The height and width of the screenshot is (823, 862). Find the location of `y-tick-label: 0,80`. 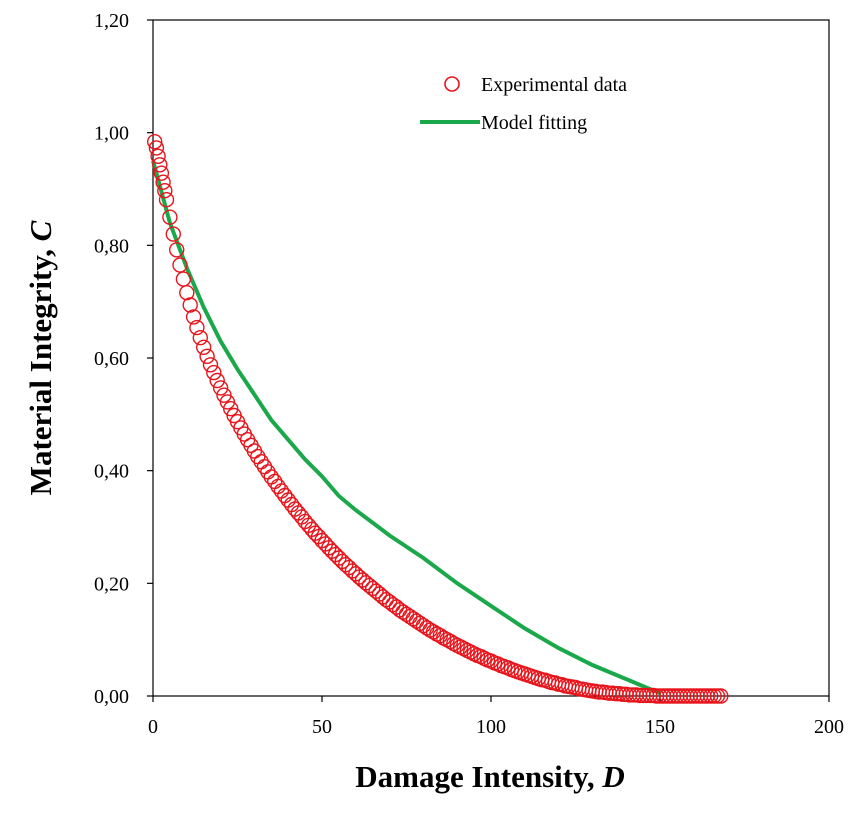

y-tick-label: 0,80 is located at coordinates (111, 246).